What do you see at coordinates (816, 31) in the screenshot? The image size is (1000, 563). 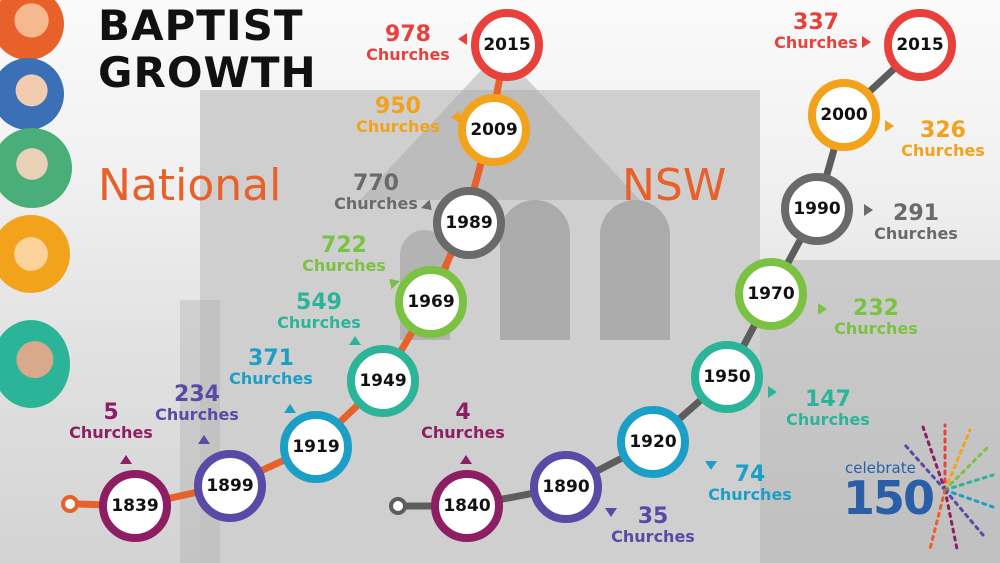 I see `count-label-nsw-2015: 337 Churches` at bounding box center [816, 31].